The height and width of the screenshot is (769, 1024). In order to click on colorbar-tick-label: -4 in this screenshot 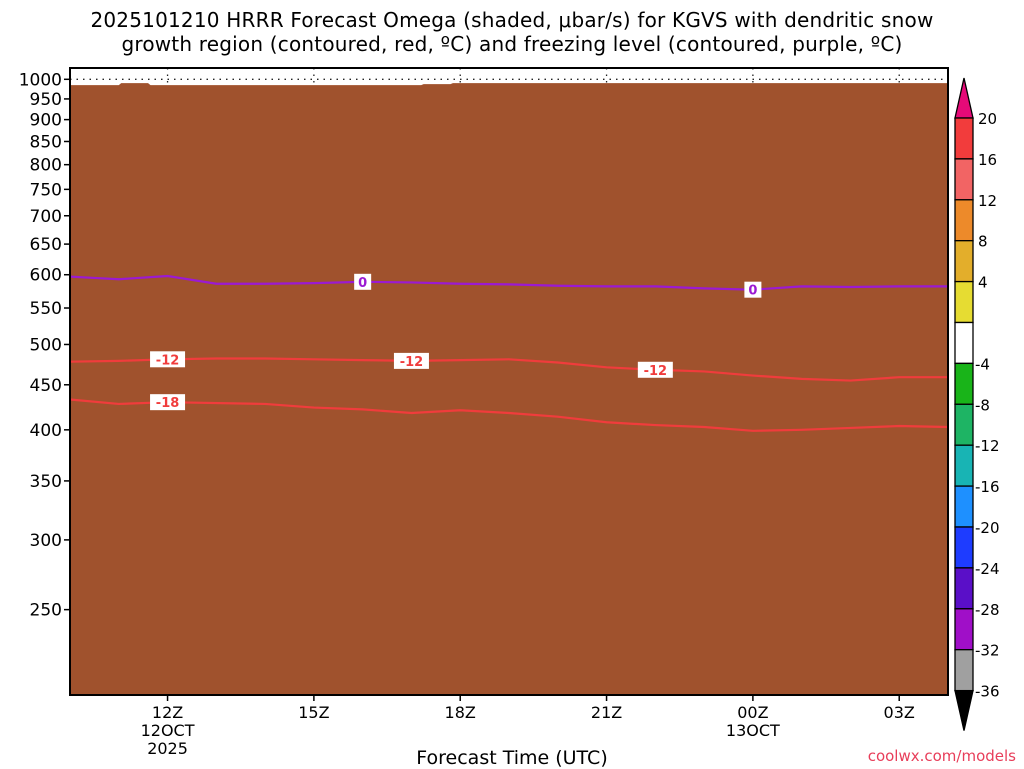, I will do `click(982, 364)`.